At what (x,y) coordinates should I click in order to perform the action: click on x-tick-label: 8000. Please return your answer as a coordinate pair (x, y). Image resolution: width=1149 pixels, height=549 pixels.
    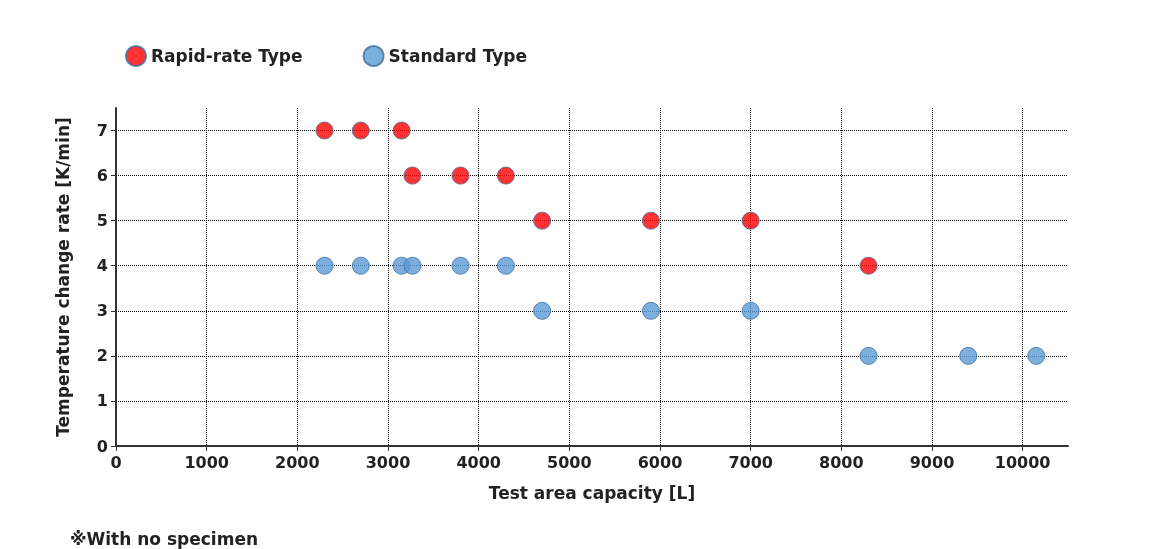
    Looking at the image, I should click on (841, 462).